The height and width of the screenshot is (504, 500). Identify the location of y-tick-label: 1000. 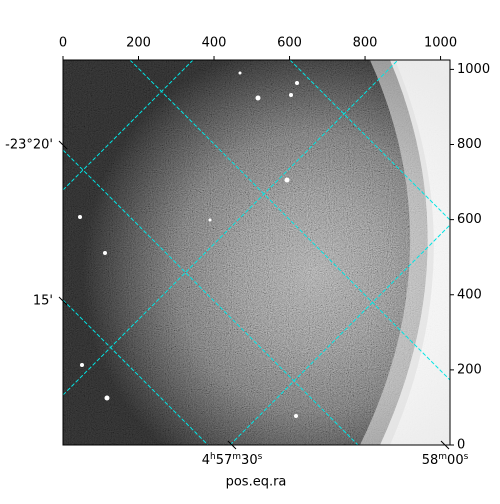
(473, 69).